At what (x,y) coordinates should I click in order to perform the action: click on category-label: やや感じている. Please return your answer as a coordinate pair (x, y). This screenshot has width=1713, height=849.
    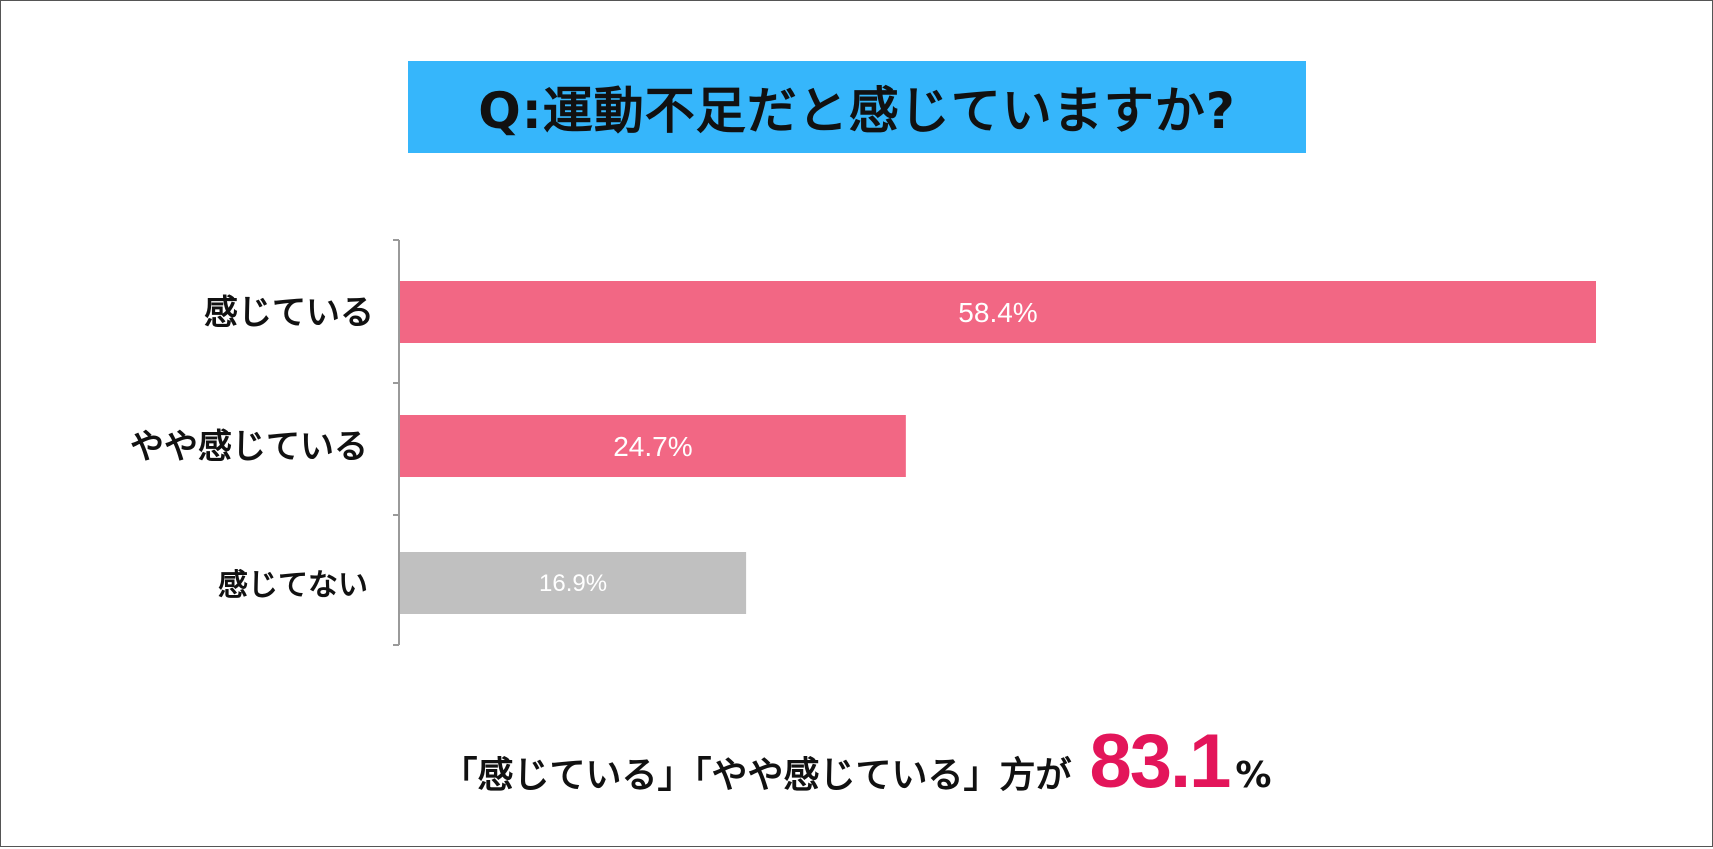
    Looking at the image, I should click on (249, 447).